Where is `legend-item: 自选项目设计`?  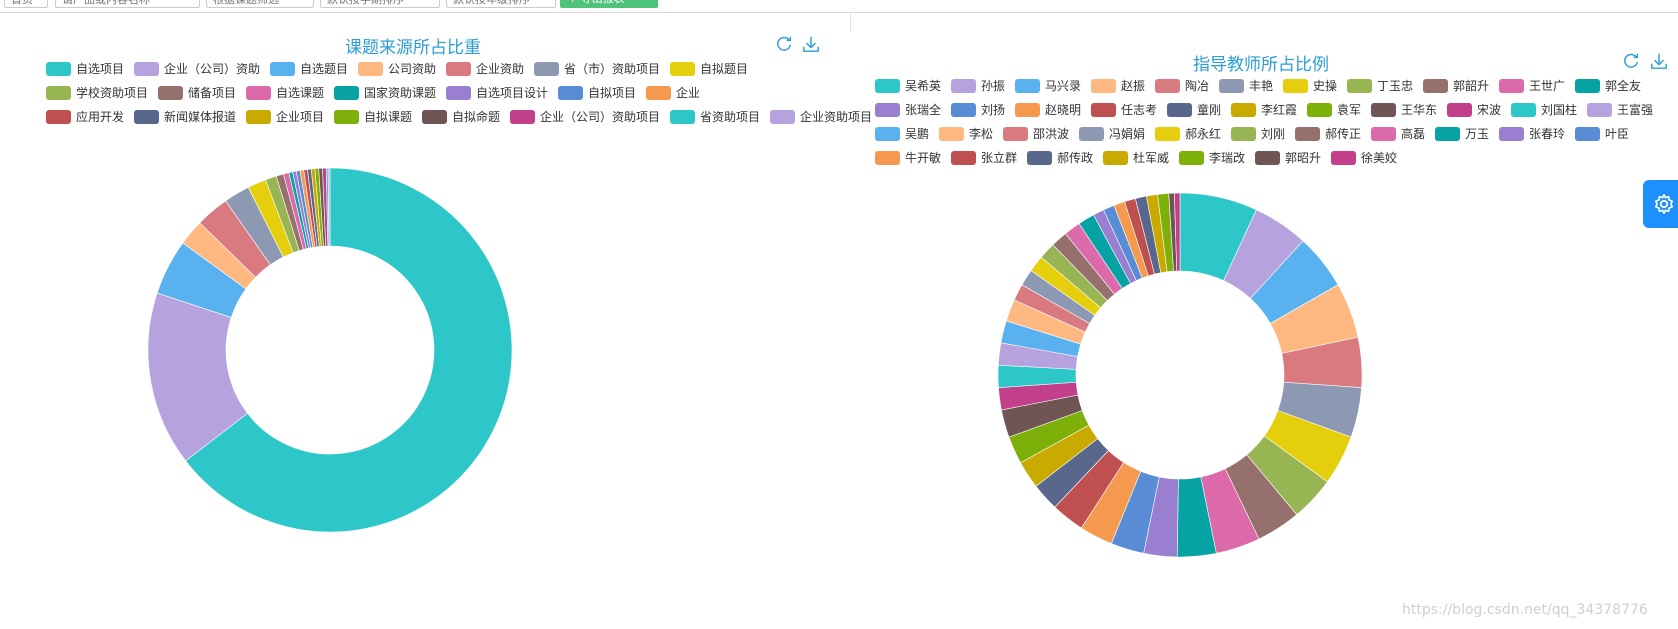
legend-item: 自选项目设计 is located at coordinates (497, 92).